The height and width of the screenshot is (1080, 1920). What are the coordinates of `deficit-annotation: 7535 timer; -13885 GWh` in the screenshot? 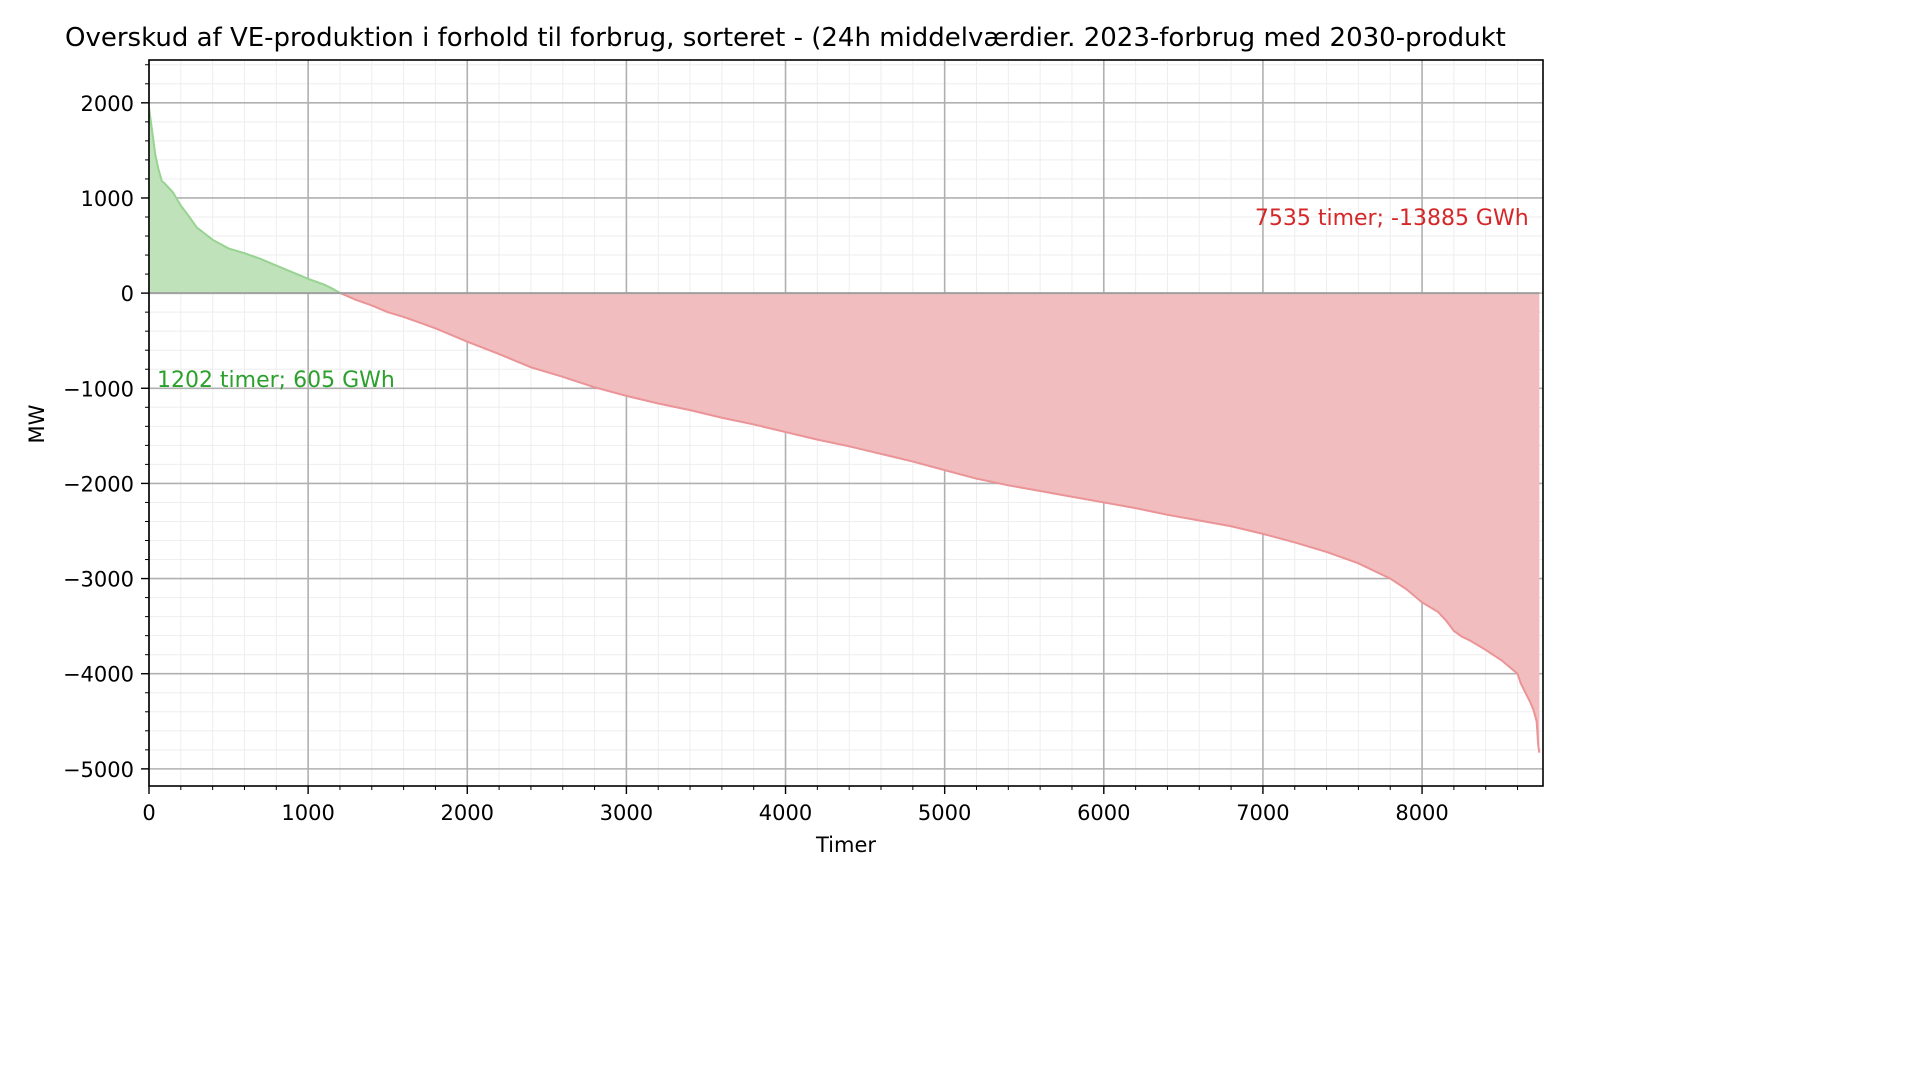 It's located at (1392, 218).